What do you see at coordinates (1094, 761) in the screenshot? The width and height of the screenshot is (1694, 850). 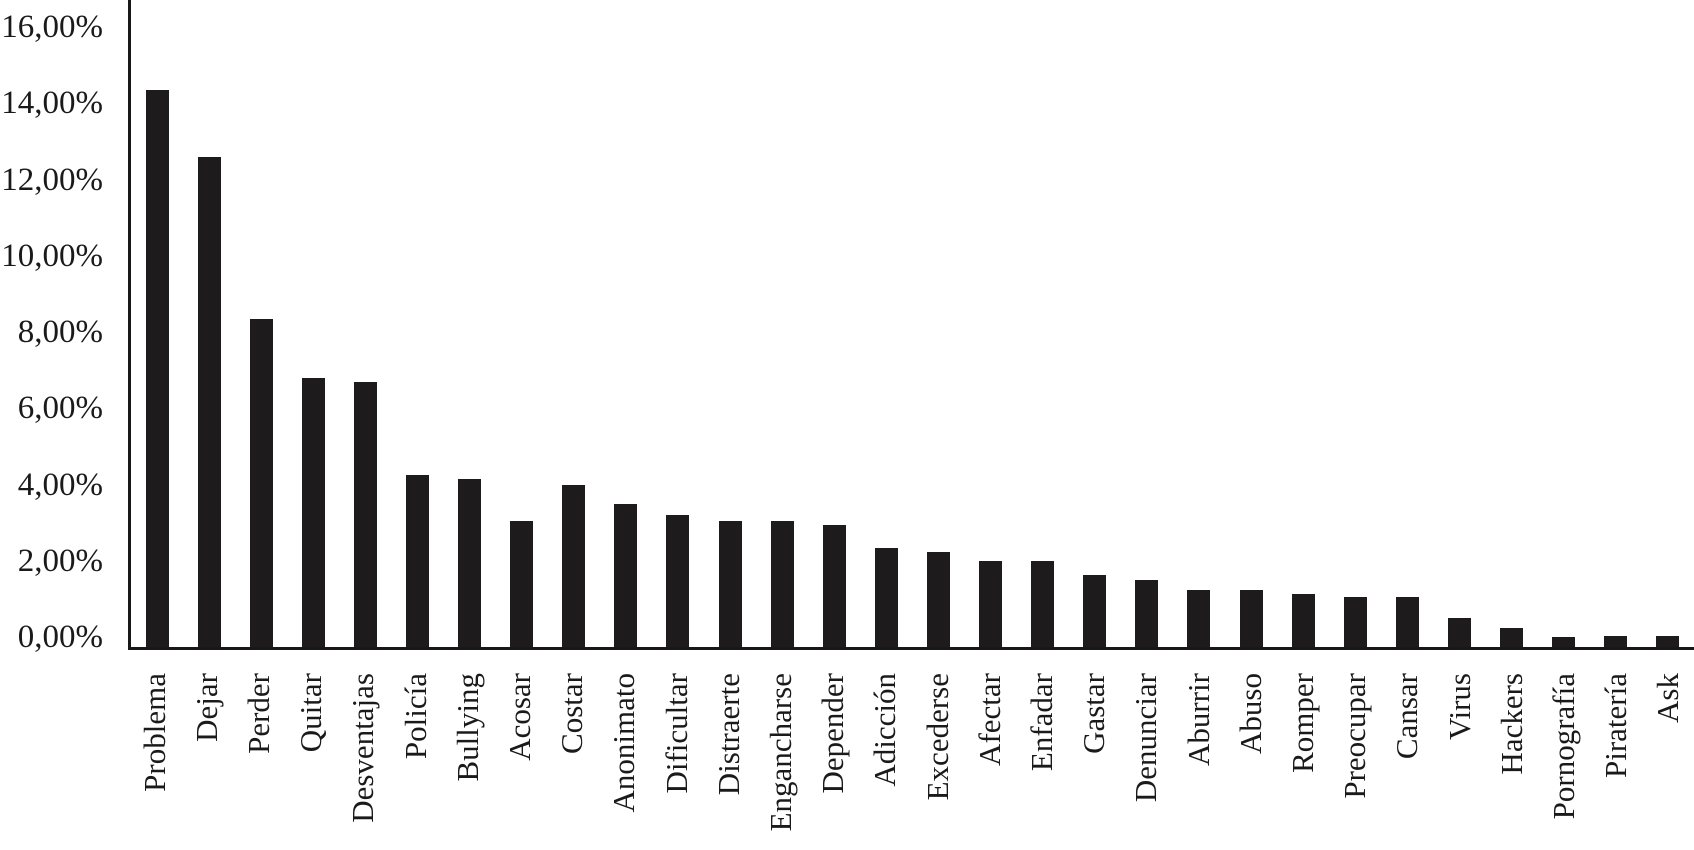 I see `x-label-slot: Gastar` at bounding box center [1094, 761].